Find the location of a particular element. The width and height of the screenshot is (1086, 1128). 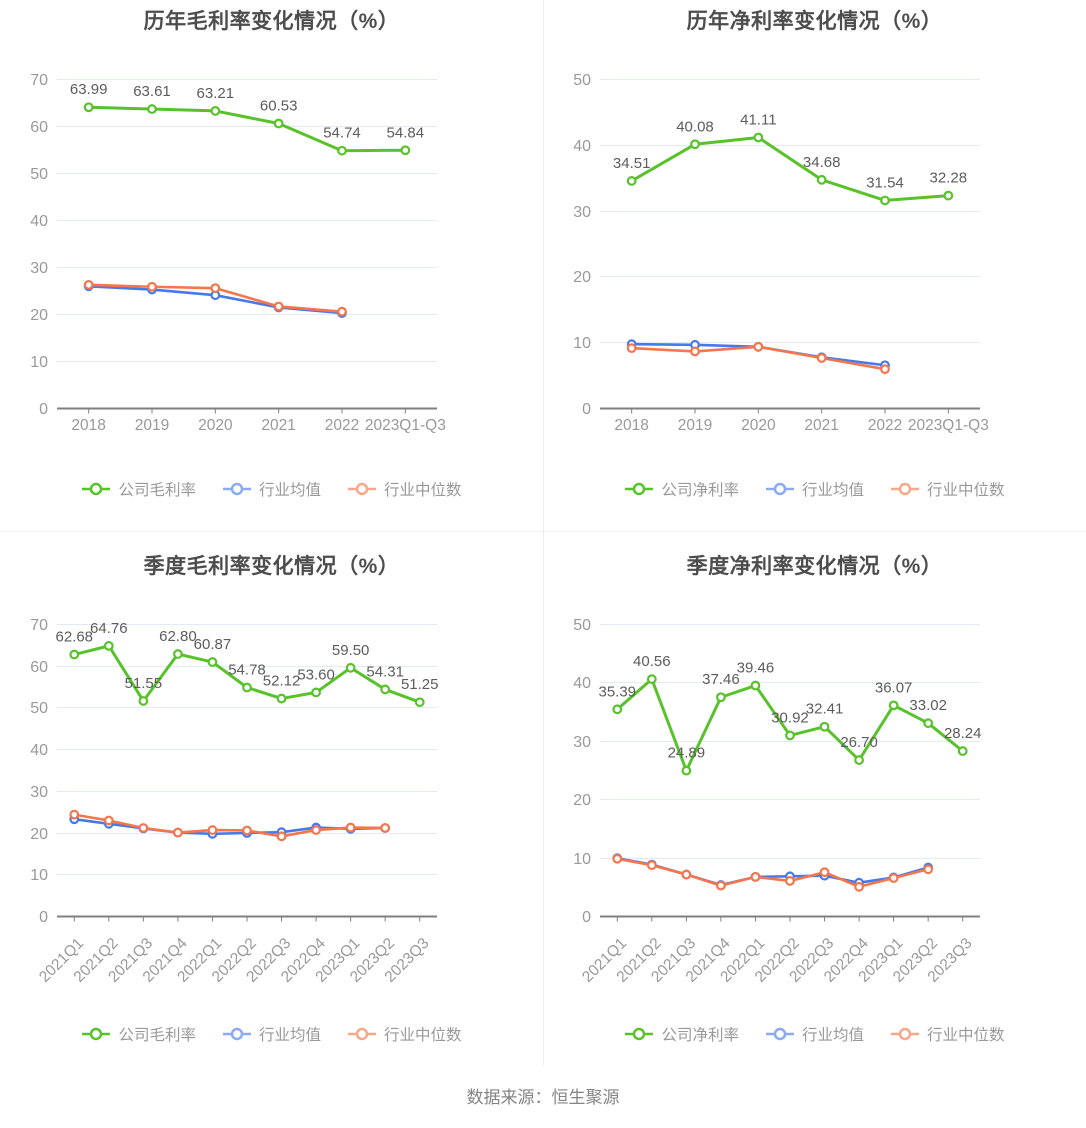

column-divider is located at coordinates (543, 532).